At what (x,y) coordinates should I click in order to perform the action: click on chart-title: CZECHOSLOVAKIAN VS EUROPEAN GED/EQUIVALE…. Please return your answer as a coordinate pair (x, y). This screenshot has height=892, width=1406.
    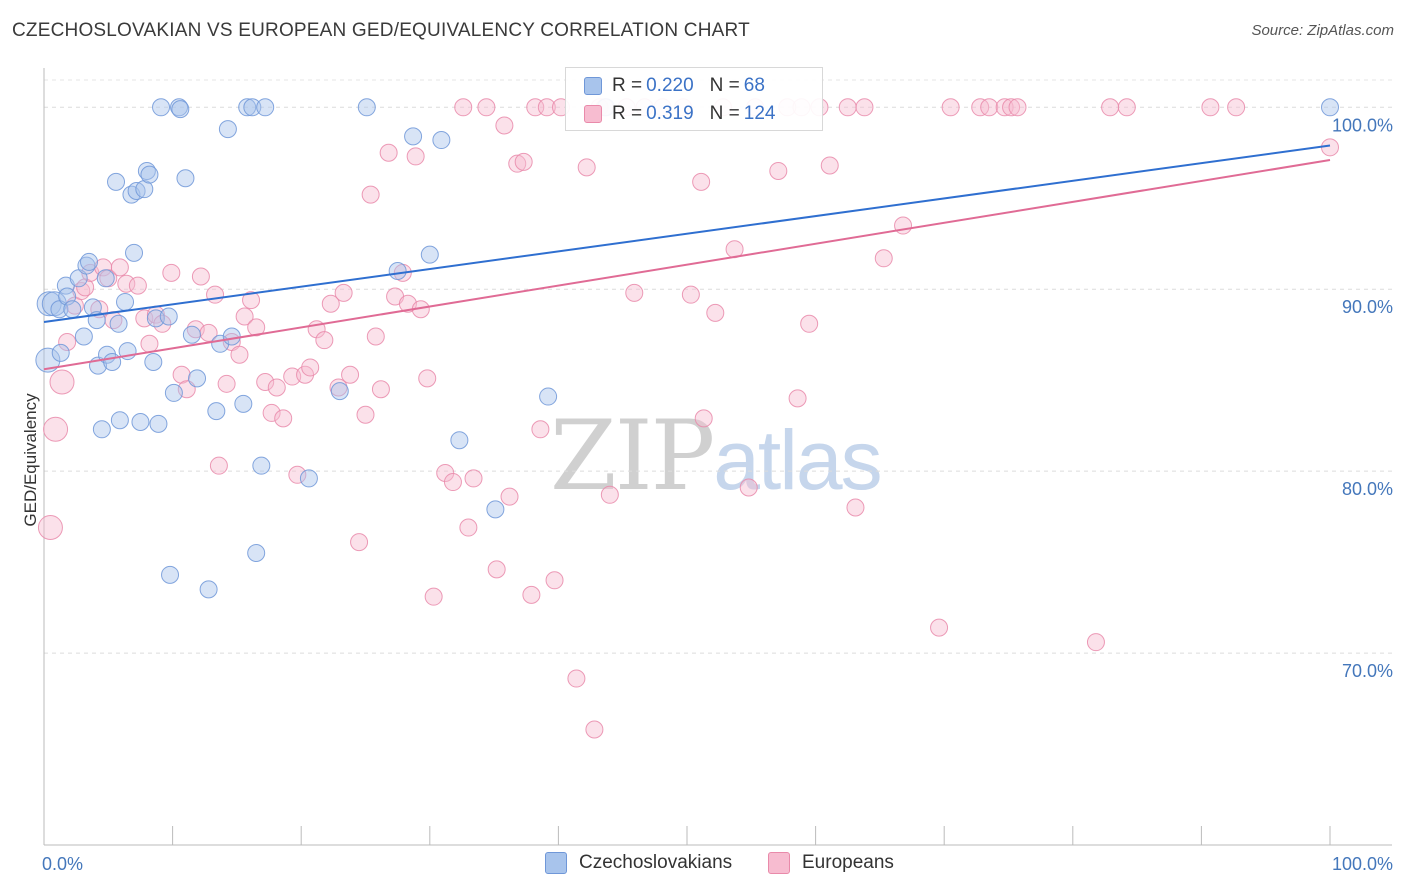
    Looking at the image, I should click on (381, 30).